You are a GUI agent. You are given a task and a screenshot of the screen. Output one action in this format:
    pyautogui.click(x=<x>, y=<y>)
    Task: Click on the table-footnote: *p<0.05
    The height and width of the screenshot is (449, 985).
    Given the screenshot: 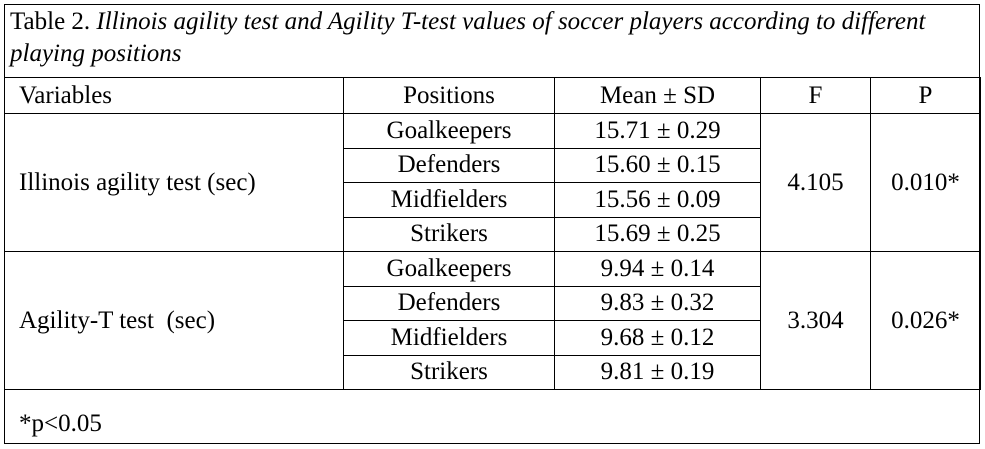 What is the action you would take?
    pyautogui.click(x=492, y=424)
    